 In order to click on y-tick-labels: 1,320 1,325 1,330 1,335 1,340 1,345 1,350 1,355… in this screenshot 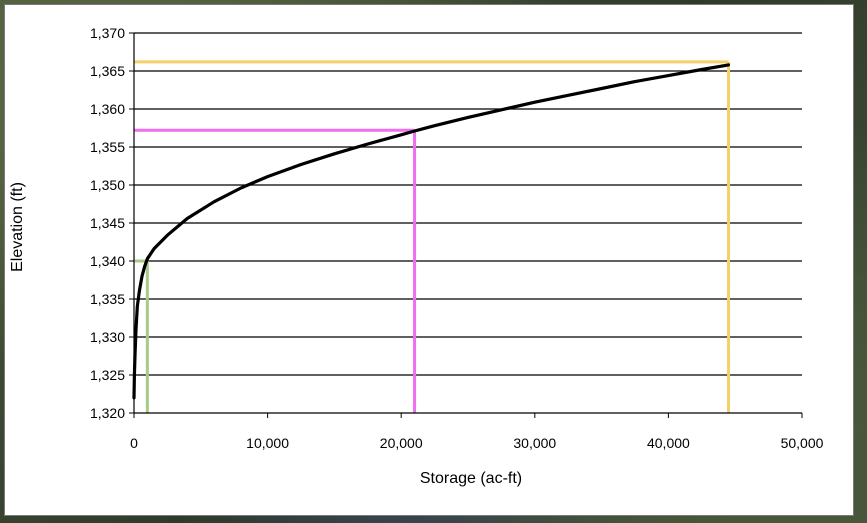, I will do `click(107, 223)`.